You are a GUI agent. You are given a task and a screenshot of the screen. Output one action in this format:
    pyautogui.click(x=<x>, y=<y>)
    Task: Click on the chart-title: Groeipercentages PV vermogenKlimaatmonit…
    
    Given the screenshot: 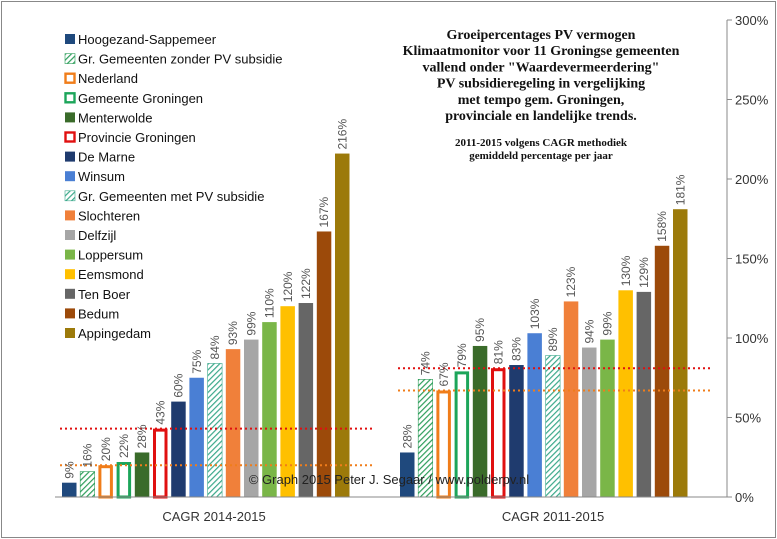 What is the action you would take?
    pyautogui.click(x=541, y=76)
    